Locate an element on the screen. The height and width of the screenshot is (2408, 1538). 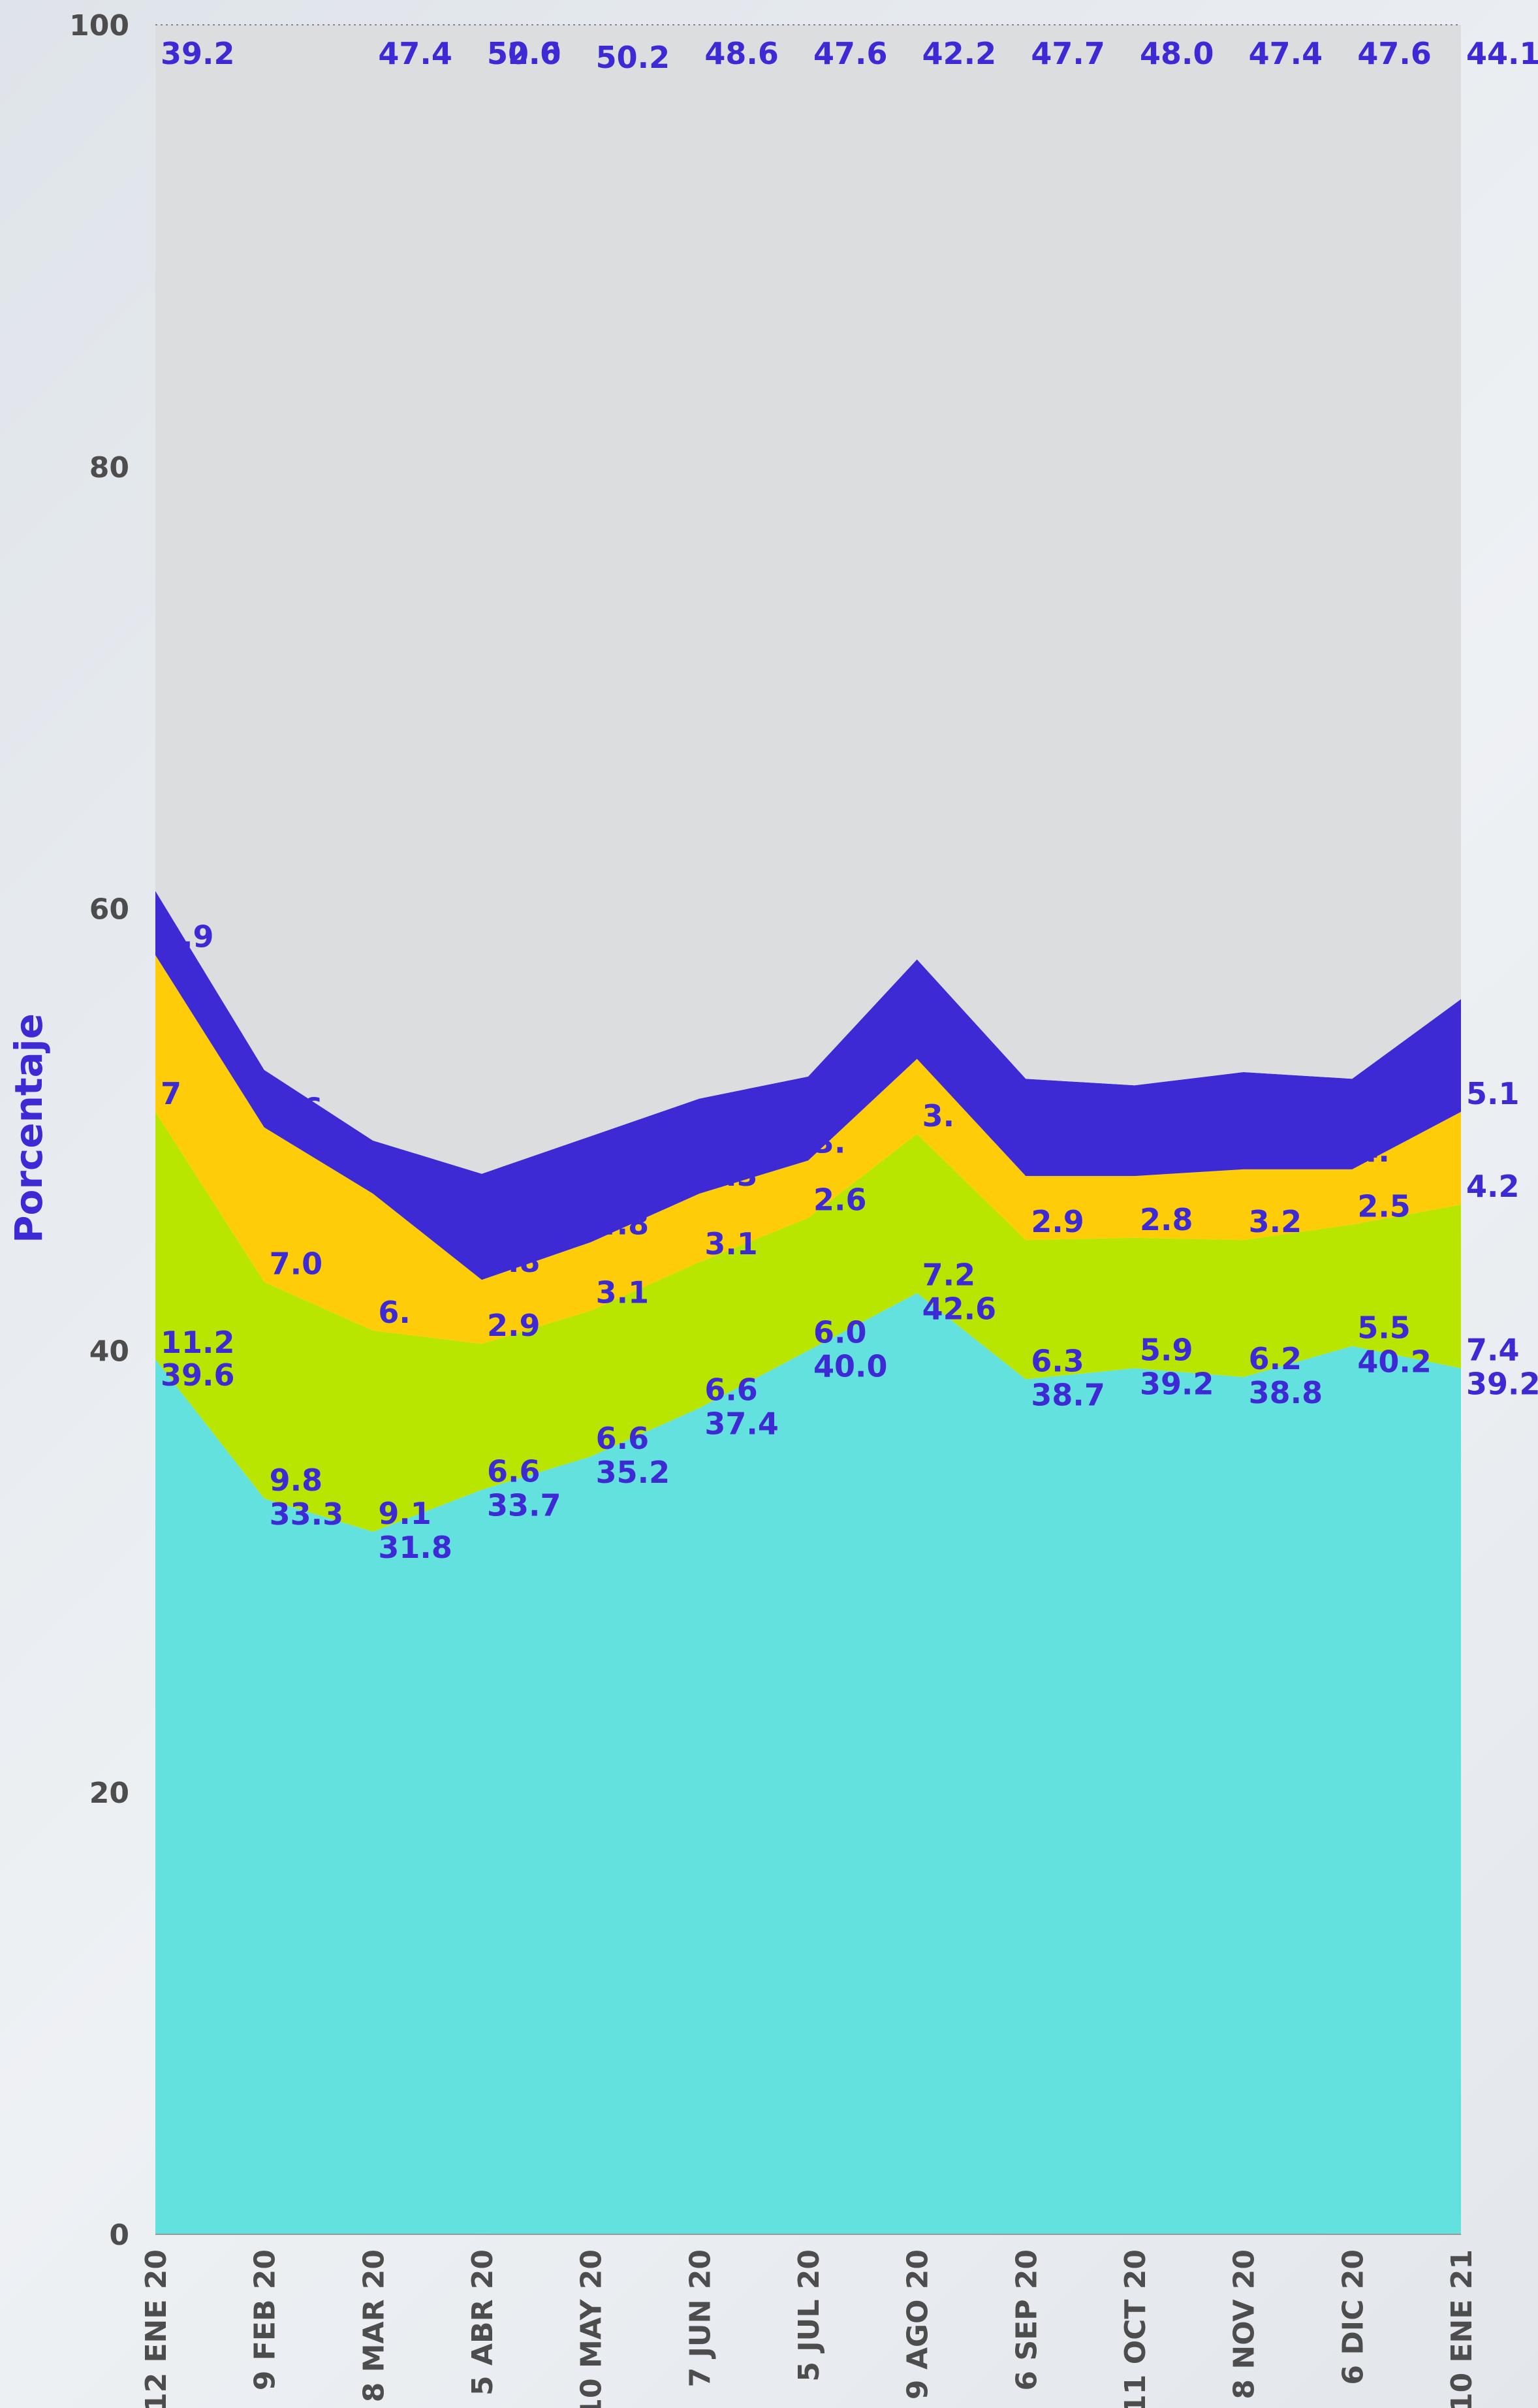
y-axis-label: Porcentaje is located at coordinates (29, 1128).